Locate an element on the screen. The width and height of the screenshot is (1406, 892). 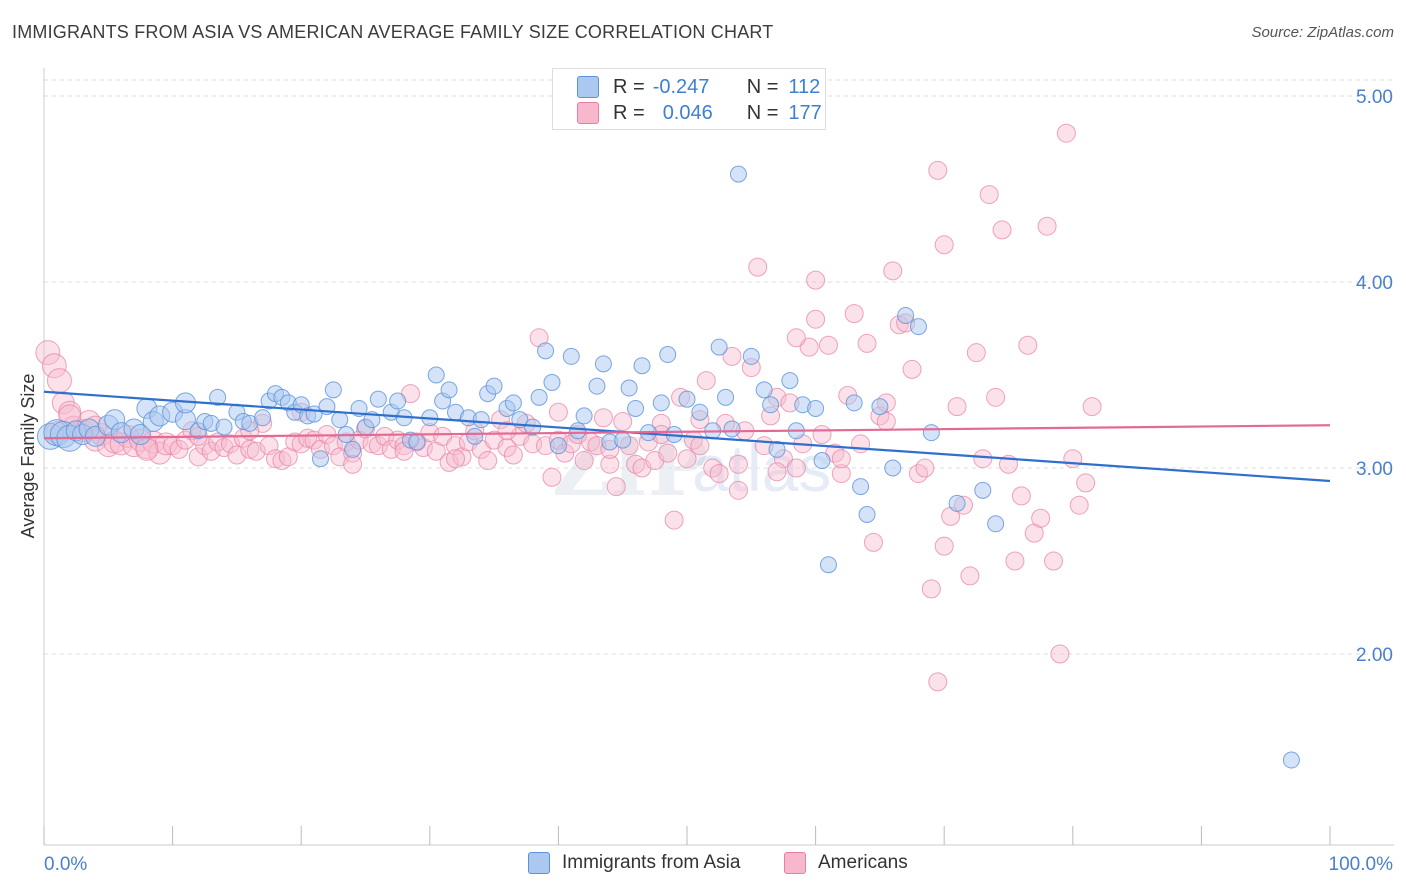
series-legend: Immigrants from Asia Americans is located at coordinates (703, 865).